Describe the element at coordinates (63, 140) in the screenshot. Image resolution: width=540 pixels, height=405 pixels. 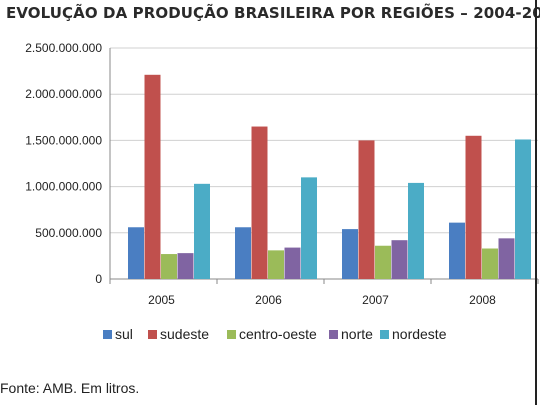
I see `y-tick-label: 1.500.000.000` at that location.